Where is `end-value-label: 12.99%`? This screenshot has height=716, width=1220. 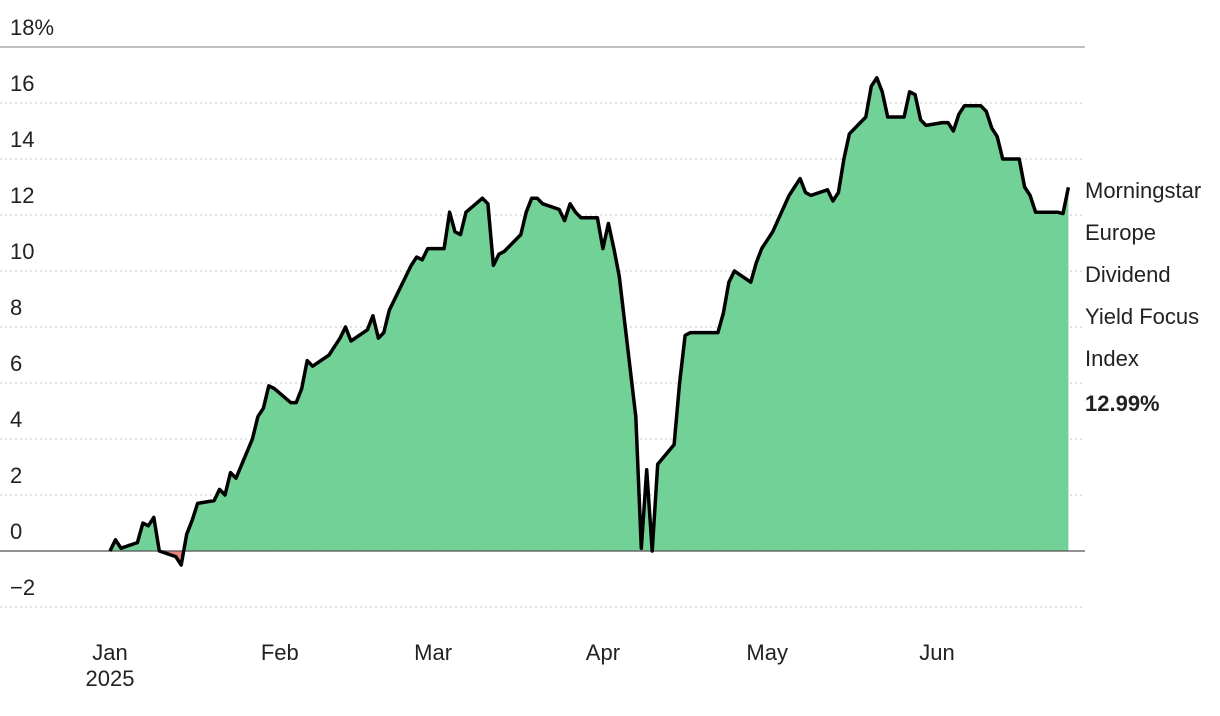 end-value-label: 12.99% is located at coordinates (1122, 403).